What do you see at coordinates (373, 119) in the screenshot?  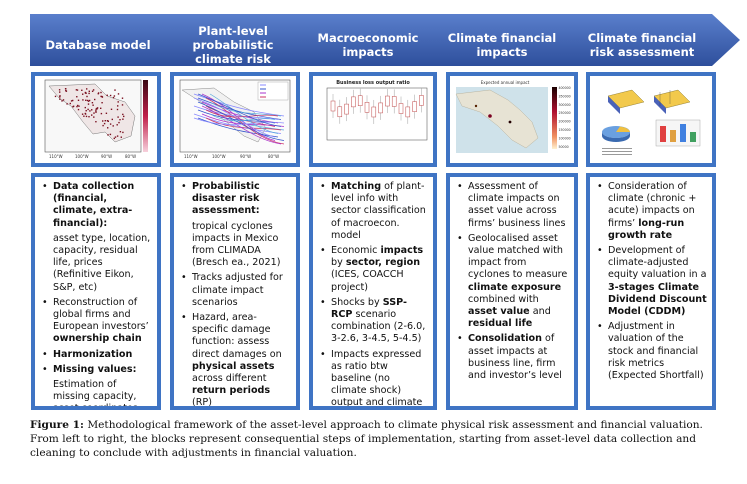 I see `thumb-boxplot: Business loss output ratio` at bounding box center [373, 119].